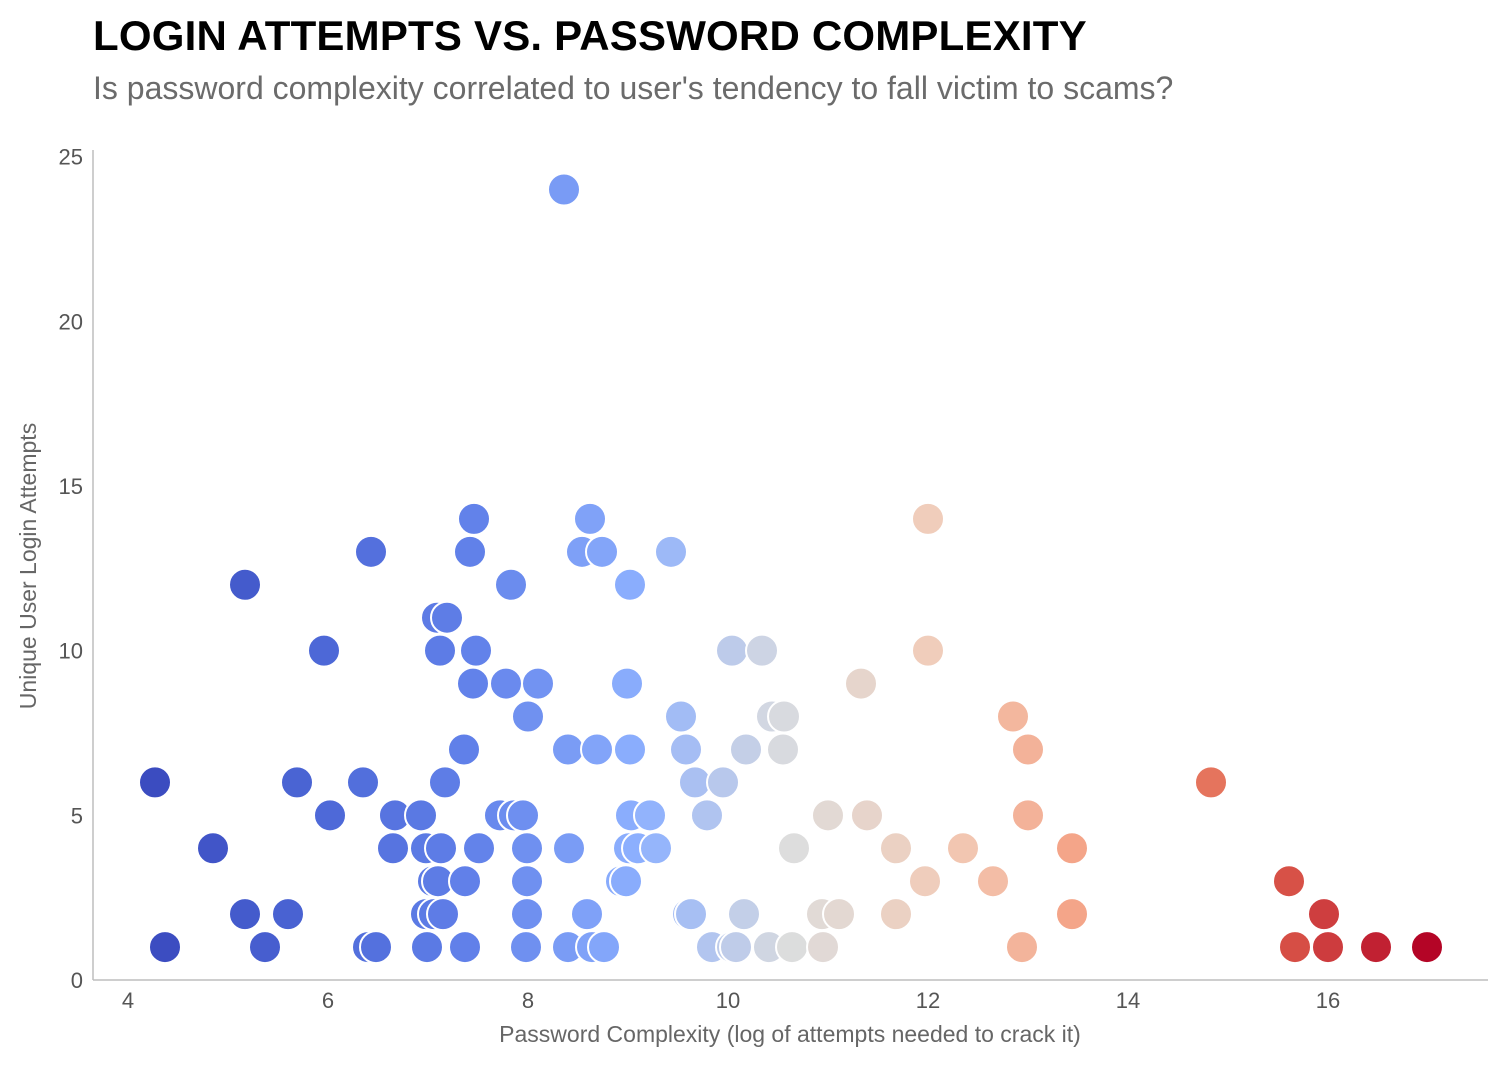 This screenshot has height=1066, width=1505. What do you see at coordinates (528, 1000) in the screenshot?
I see `x-tick-label: 8` at bounding box center [528, 1000].